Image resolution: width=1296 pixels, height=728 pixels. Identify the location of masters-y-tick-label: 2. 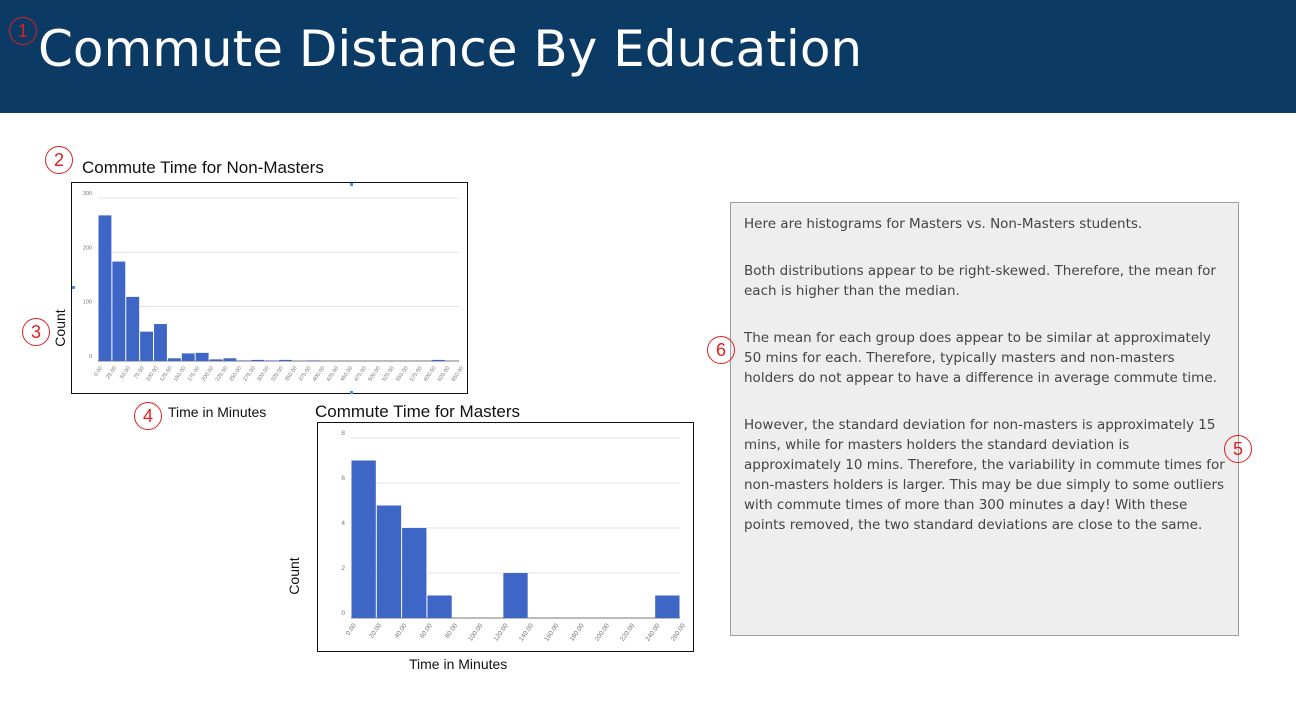
(343, 568).